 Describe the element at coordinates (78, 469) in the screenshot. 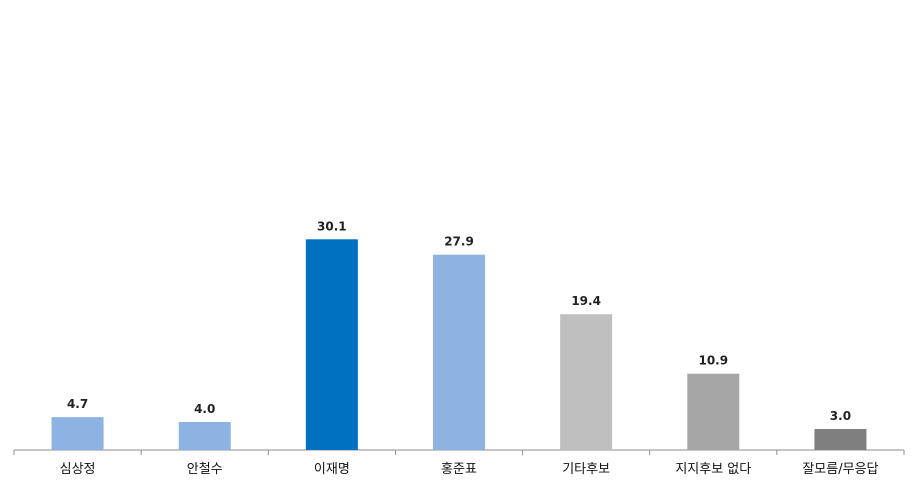

I see `category-label: 심상정` at that location.